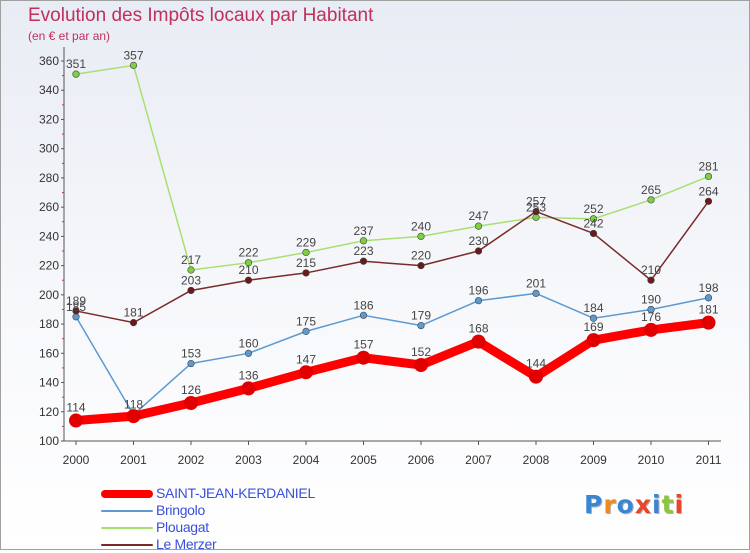  Describe the element at coordinates (421, 316) in the screenshot. I see `data-label: 179` at that location.